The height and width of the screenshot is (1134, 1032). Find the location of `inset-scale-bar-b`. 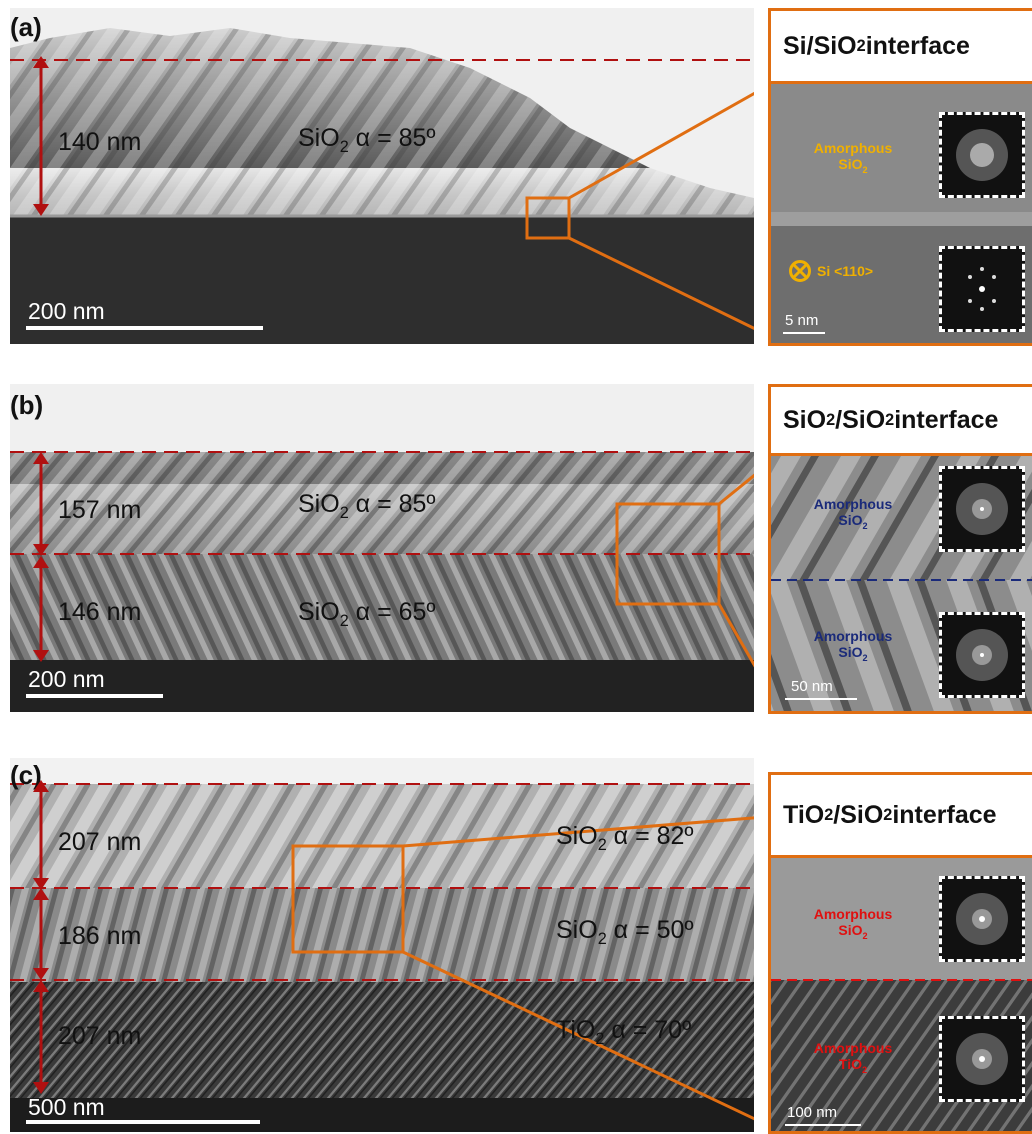

inset-scale-bar-b is located at coordinates (821, 699).